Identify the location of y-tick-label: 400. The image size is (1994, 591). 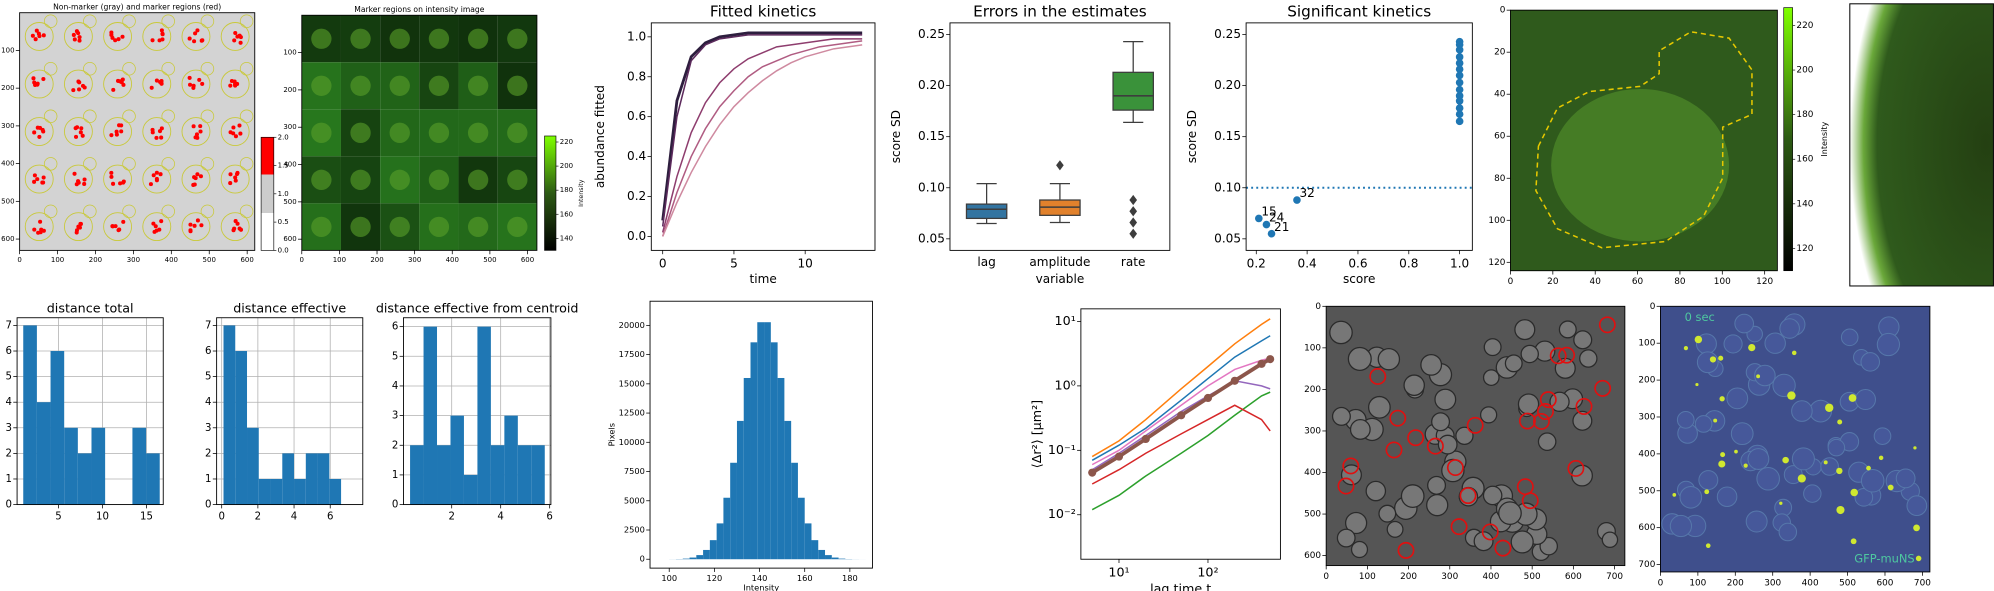
(289, 165).